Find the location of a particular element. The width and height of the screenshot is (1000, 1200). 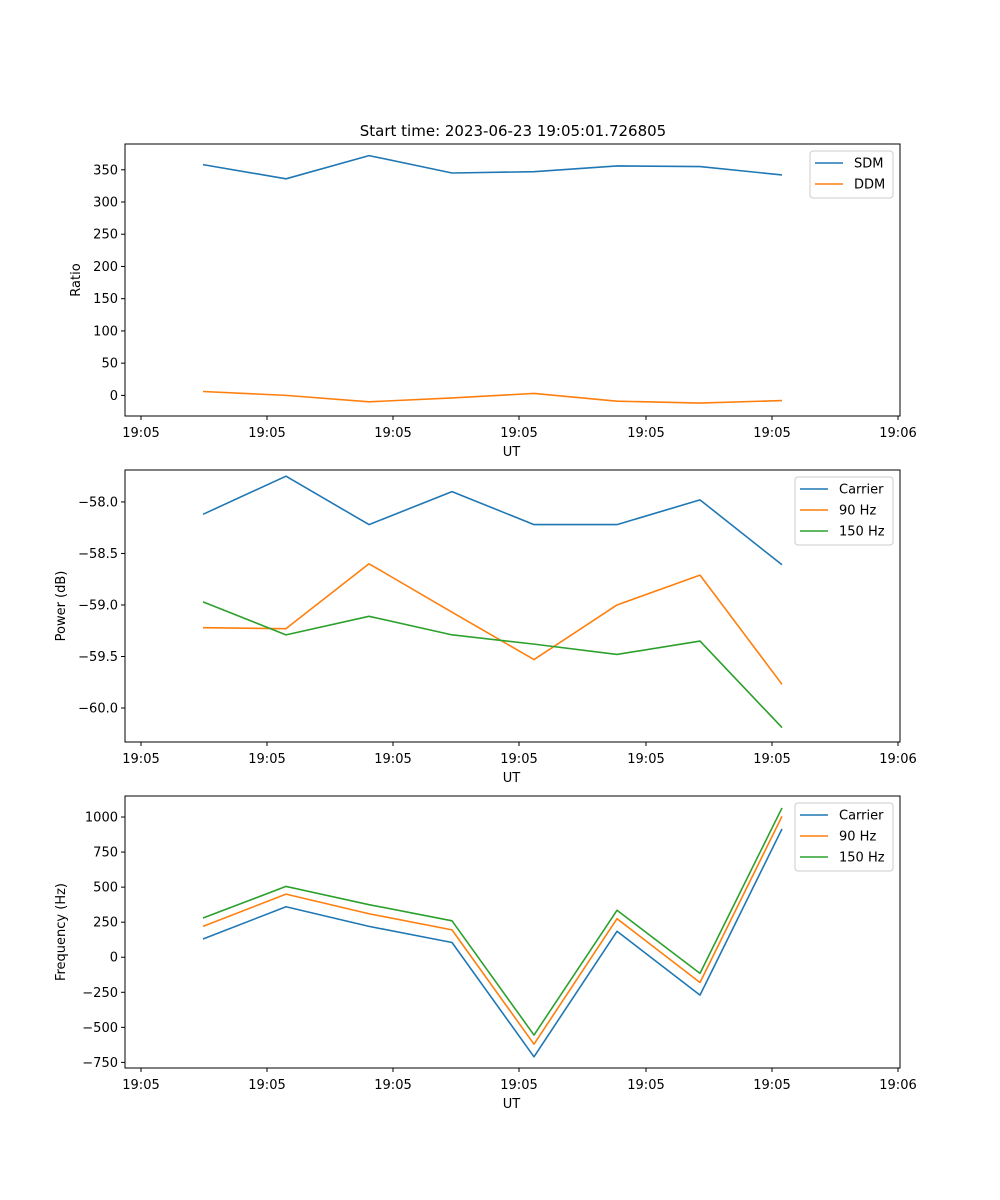

y-axis-label: Frequency (Hz) is located at coordinates (61, 932).